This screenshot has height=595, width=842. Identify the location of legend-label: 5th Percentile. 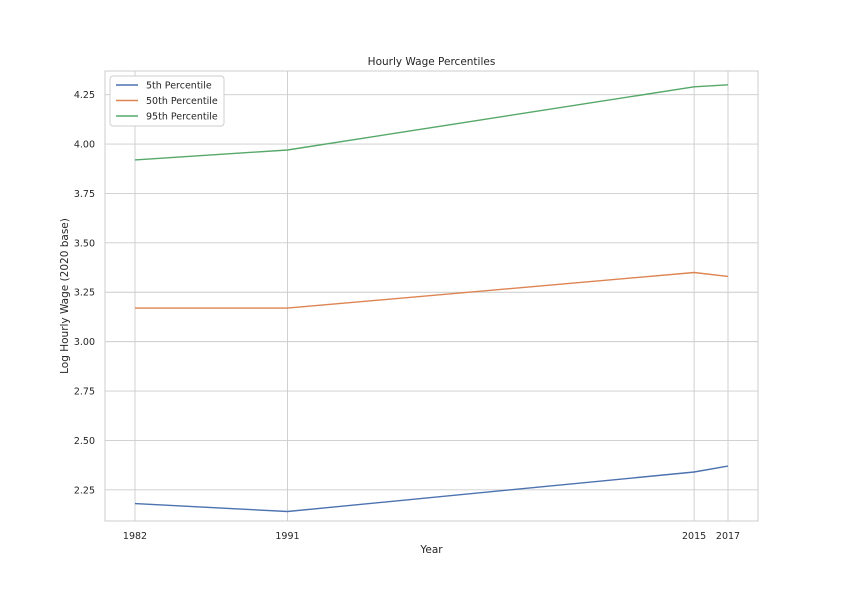
(179, 86).